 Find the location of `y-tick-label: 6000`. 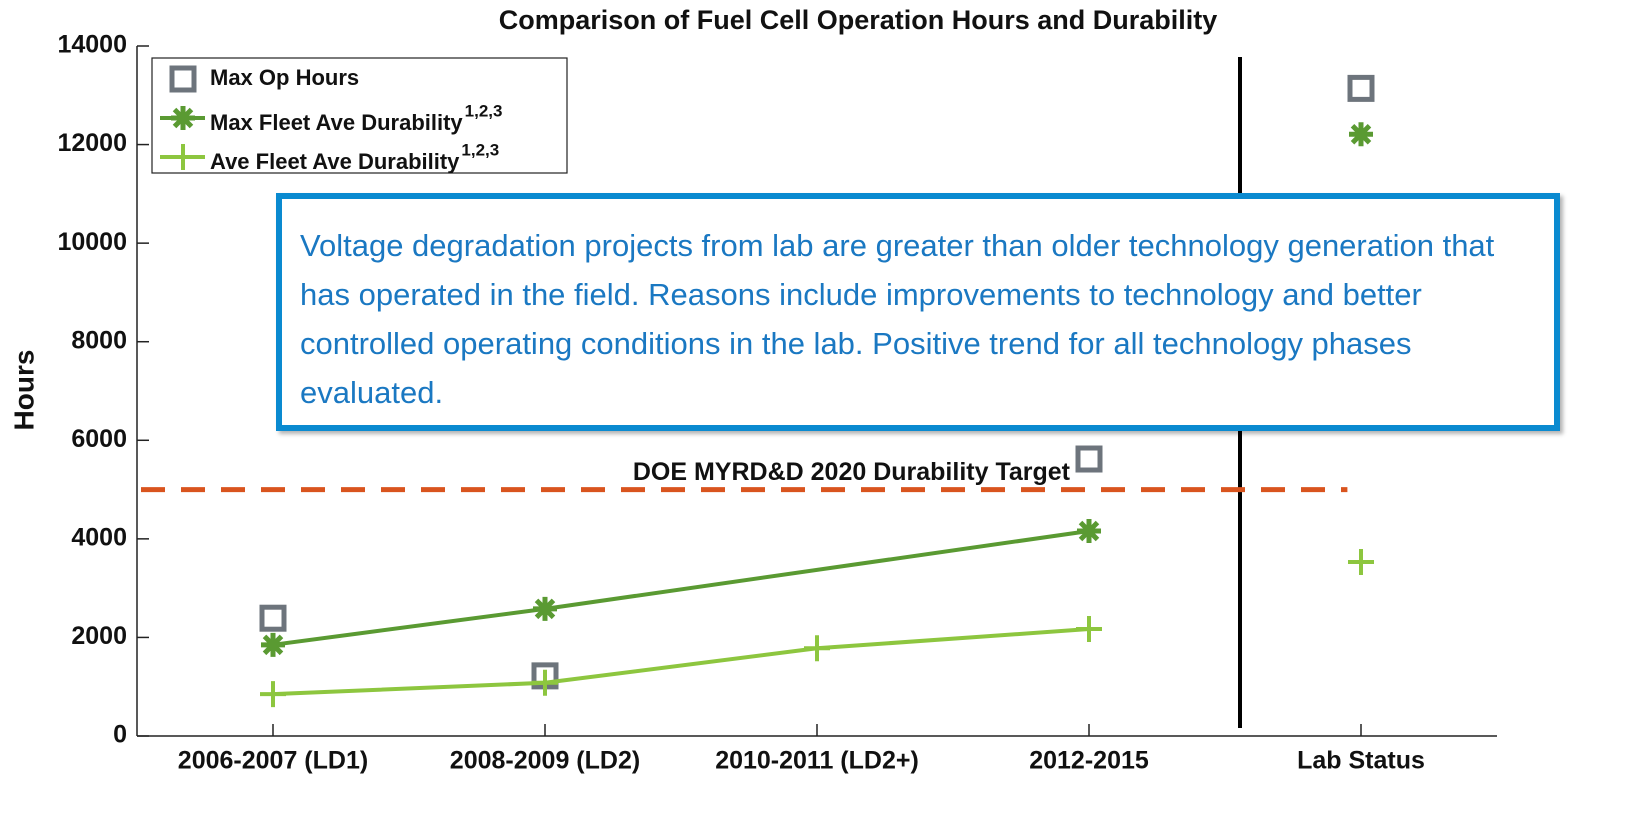

y-tick-label: 6000 is located at coordinates (99, 439).